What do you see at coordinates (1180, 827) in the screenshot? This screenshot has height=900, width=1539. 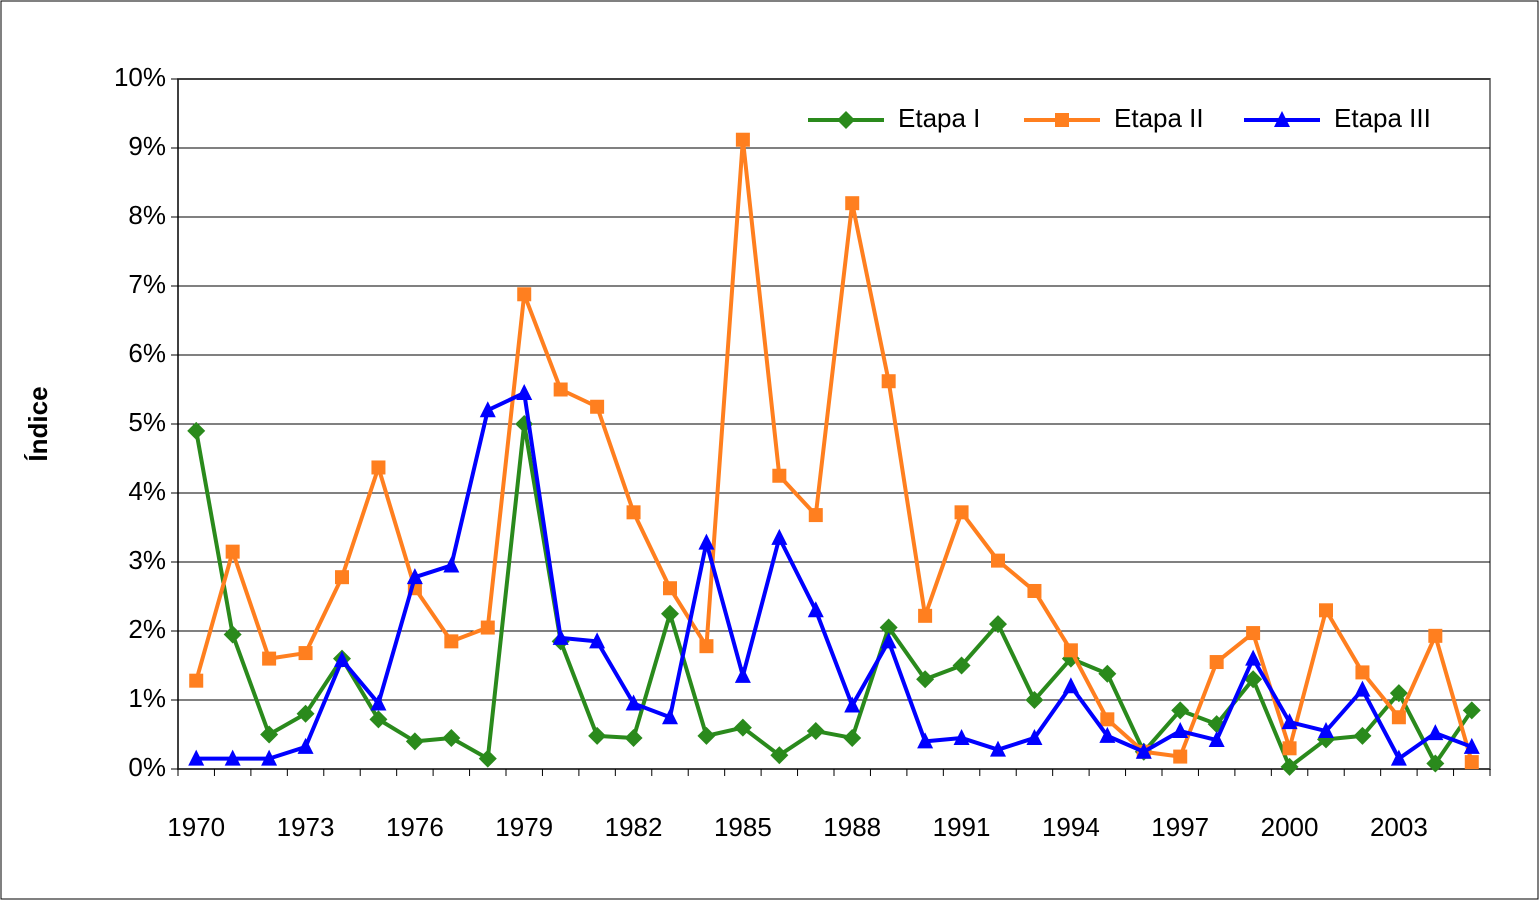 I see `x-tick-label: 1997` at bounding box center [1180, 827].